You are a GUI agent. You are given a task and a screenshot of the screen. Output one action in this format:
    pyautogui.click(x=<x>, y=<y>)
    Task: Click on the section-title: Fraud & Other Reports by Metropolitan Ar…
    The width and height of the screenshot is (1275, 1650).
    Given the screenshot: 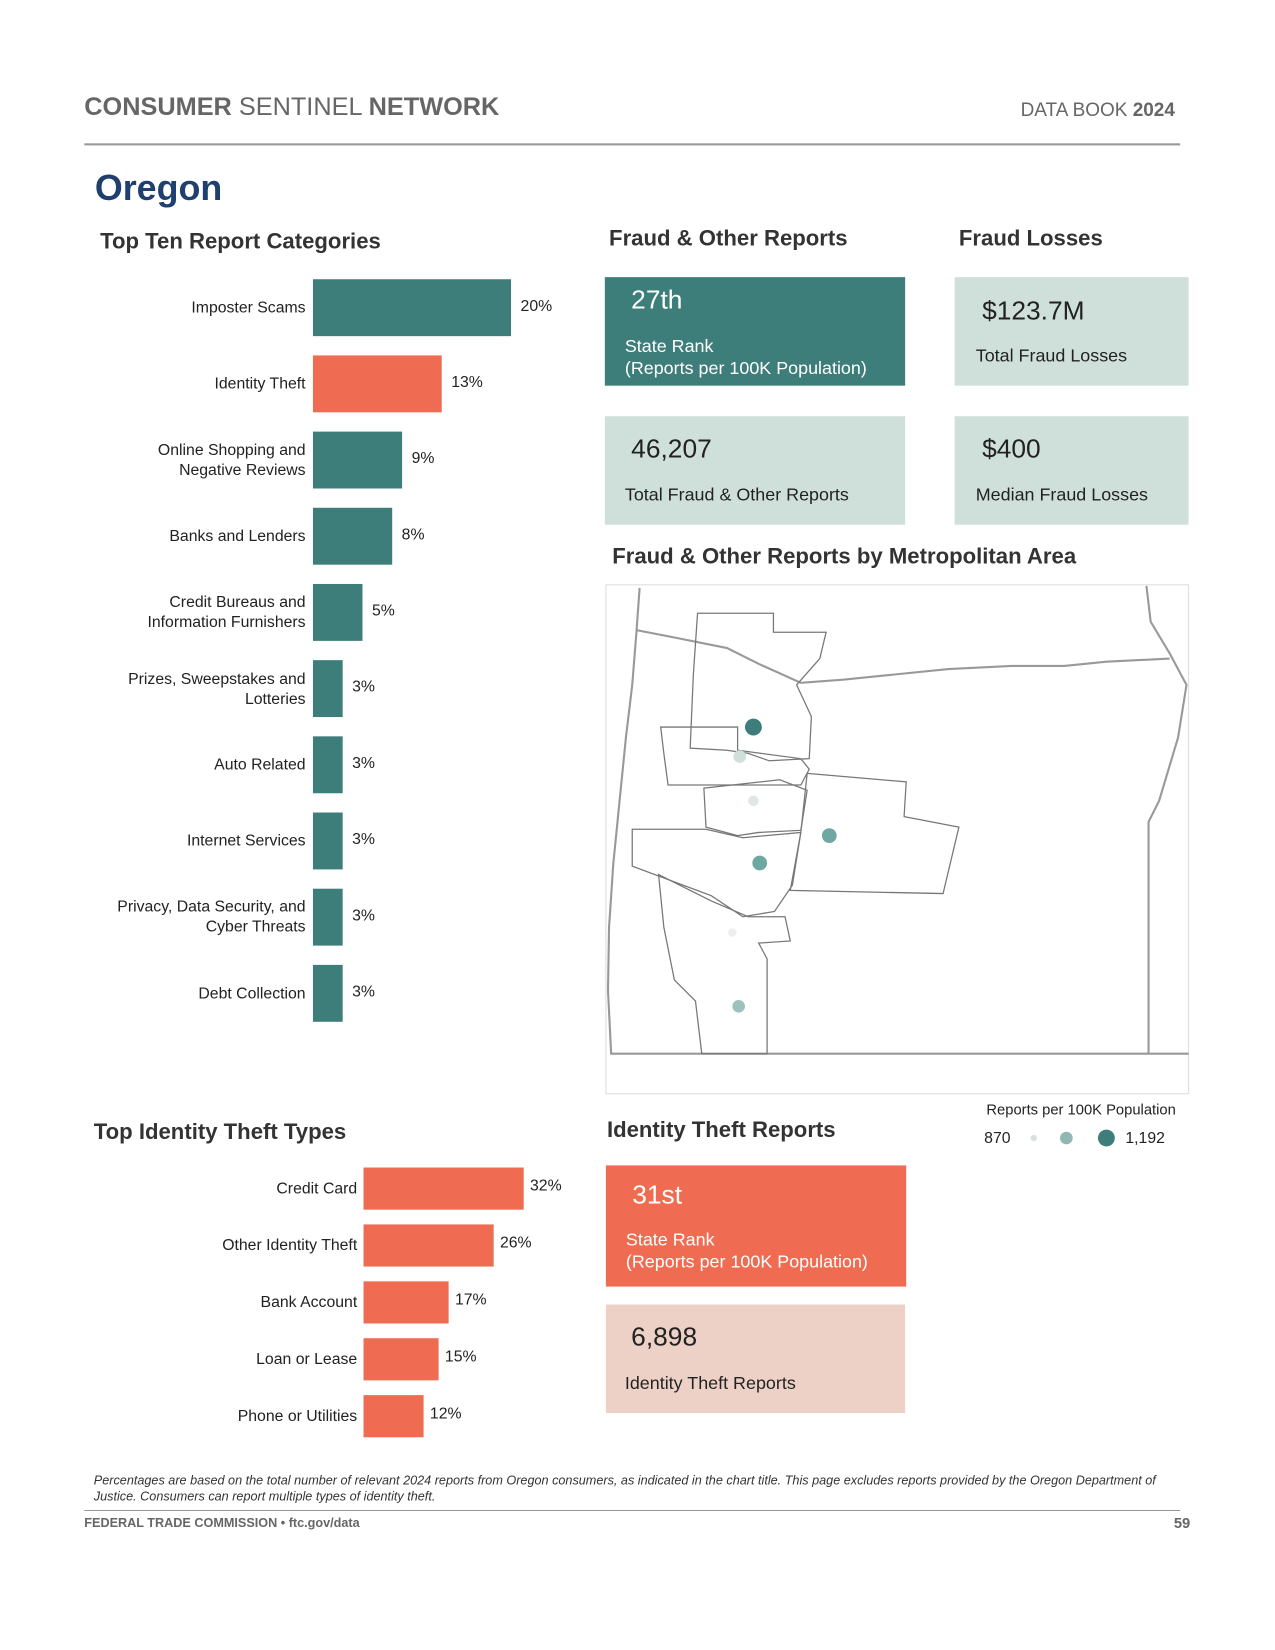 What is the action you would take?
    pyautogui.click(x=844, y=557)
    